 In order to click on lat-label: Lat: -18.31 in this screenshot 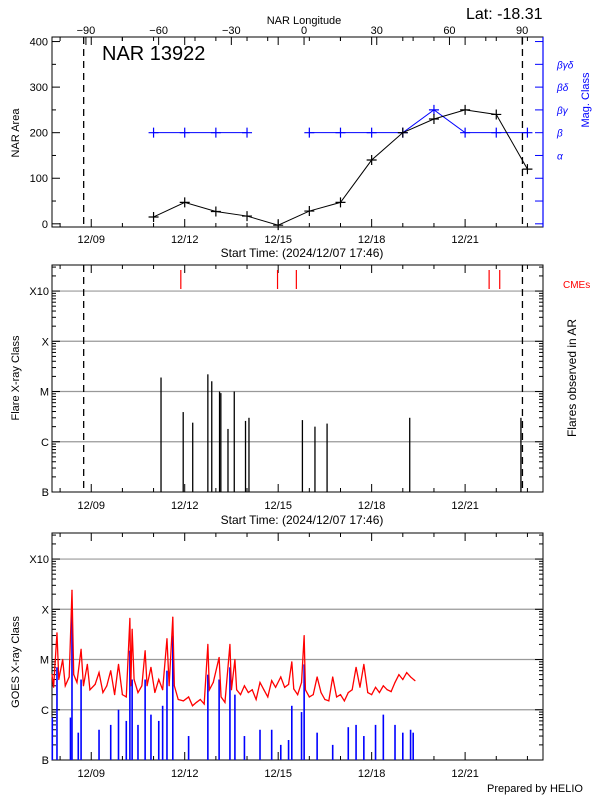, I will do `click(504, 14)`.